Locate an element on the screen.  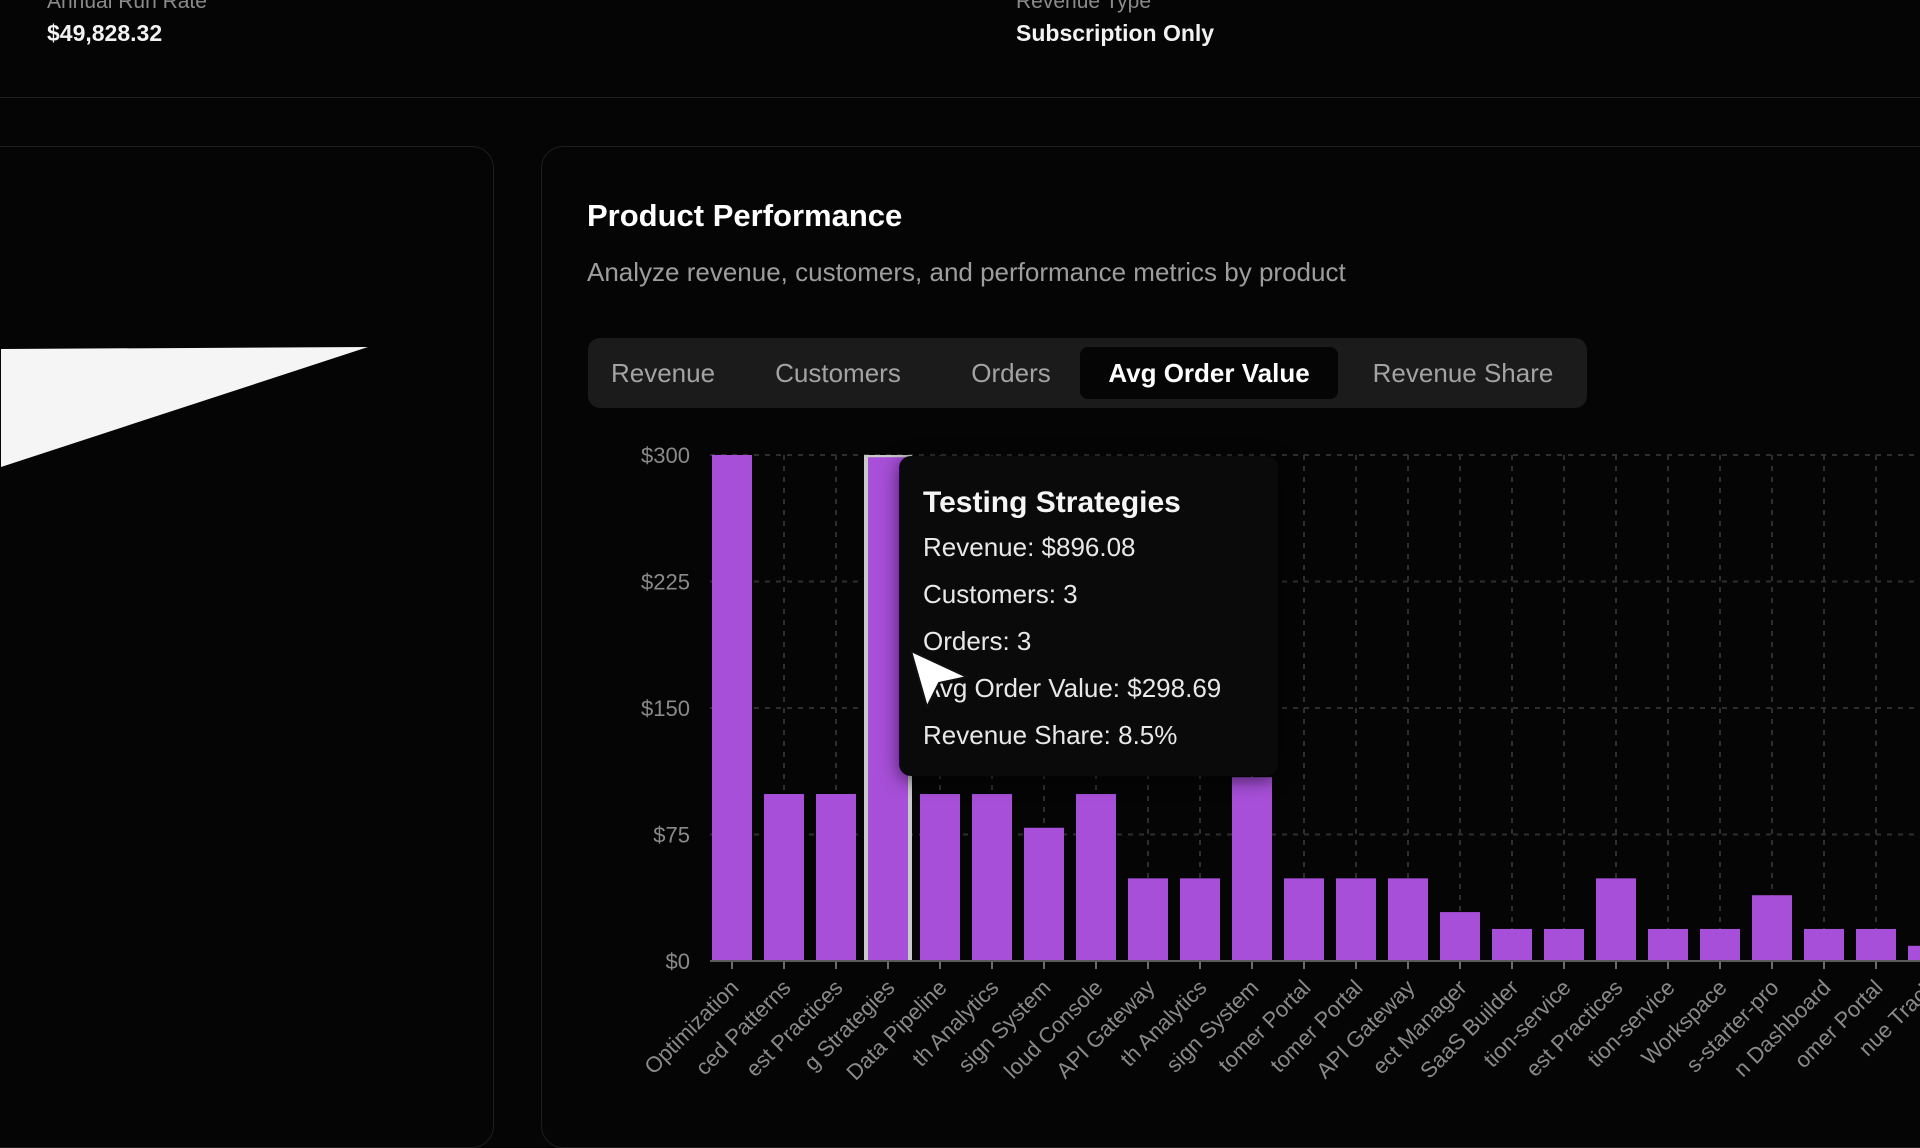
tab-customers: Customers is located at coordinates (838, 373).